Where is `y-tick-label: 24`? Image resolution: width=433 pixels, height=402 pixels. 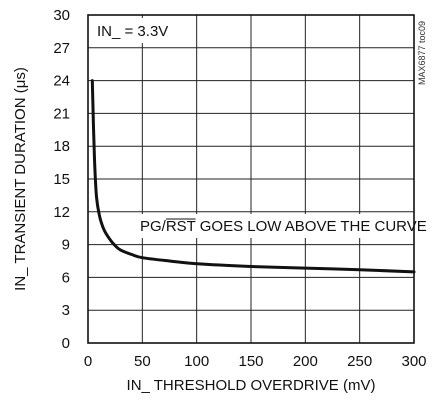
y-tick-label: 24 is located at coordinates (61, 81).